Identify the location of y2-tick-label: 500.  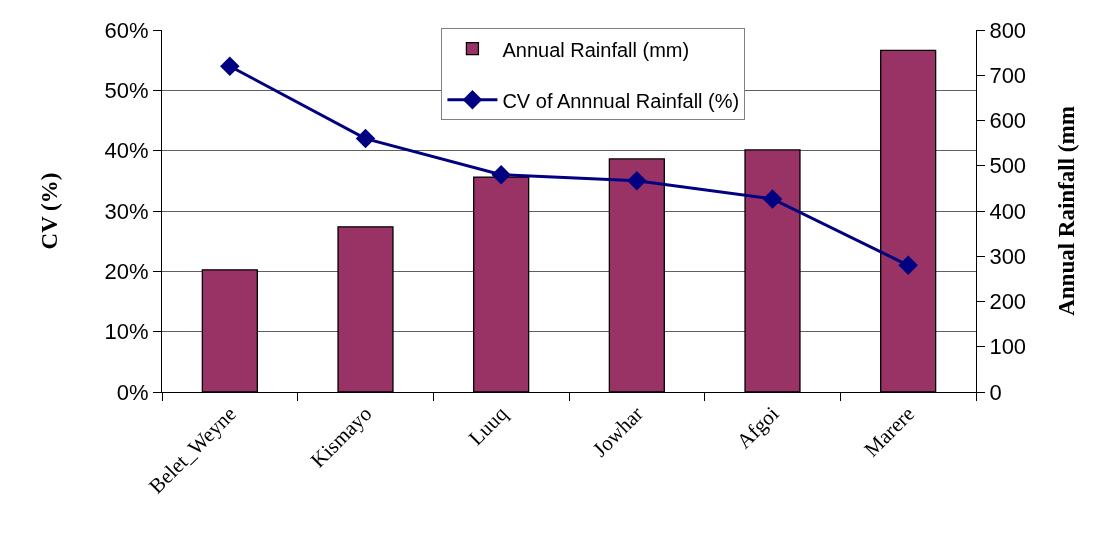
(1008, 166).